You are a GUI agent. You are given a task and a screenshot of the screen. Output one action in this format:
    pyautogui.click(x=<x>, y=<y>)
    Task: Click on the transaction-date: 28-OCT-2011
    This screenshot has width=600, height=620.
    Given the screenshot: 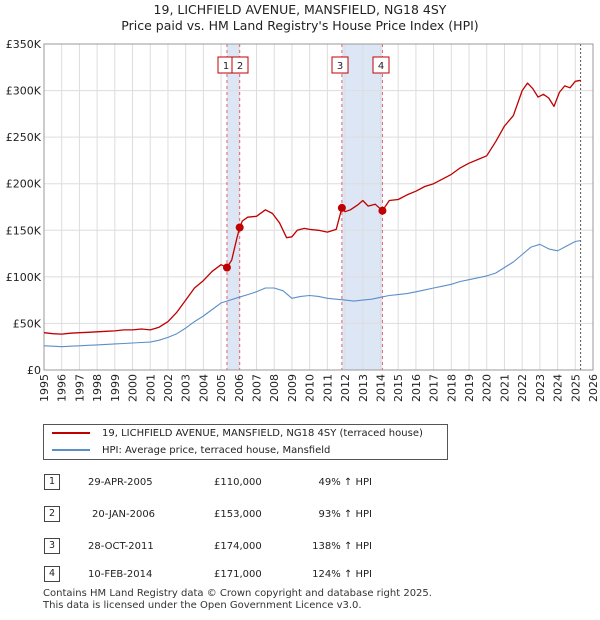 What is the action you would take?
    pyautogui.click(x=121, y=546)
    